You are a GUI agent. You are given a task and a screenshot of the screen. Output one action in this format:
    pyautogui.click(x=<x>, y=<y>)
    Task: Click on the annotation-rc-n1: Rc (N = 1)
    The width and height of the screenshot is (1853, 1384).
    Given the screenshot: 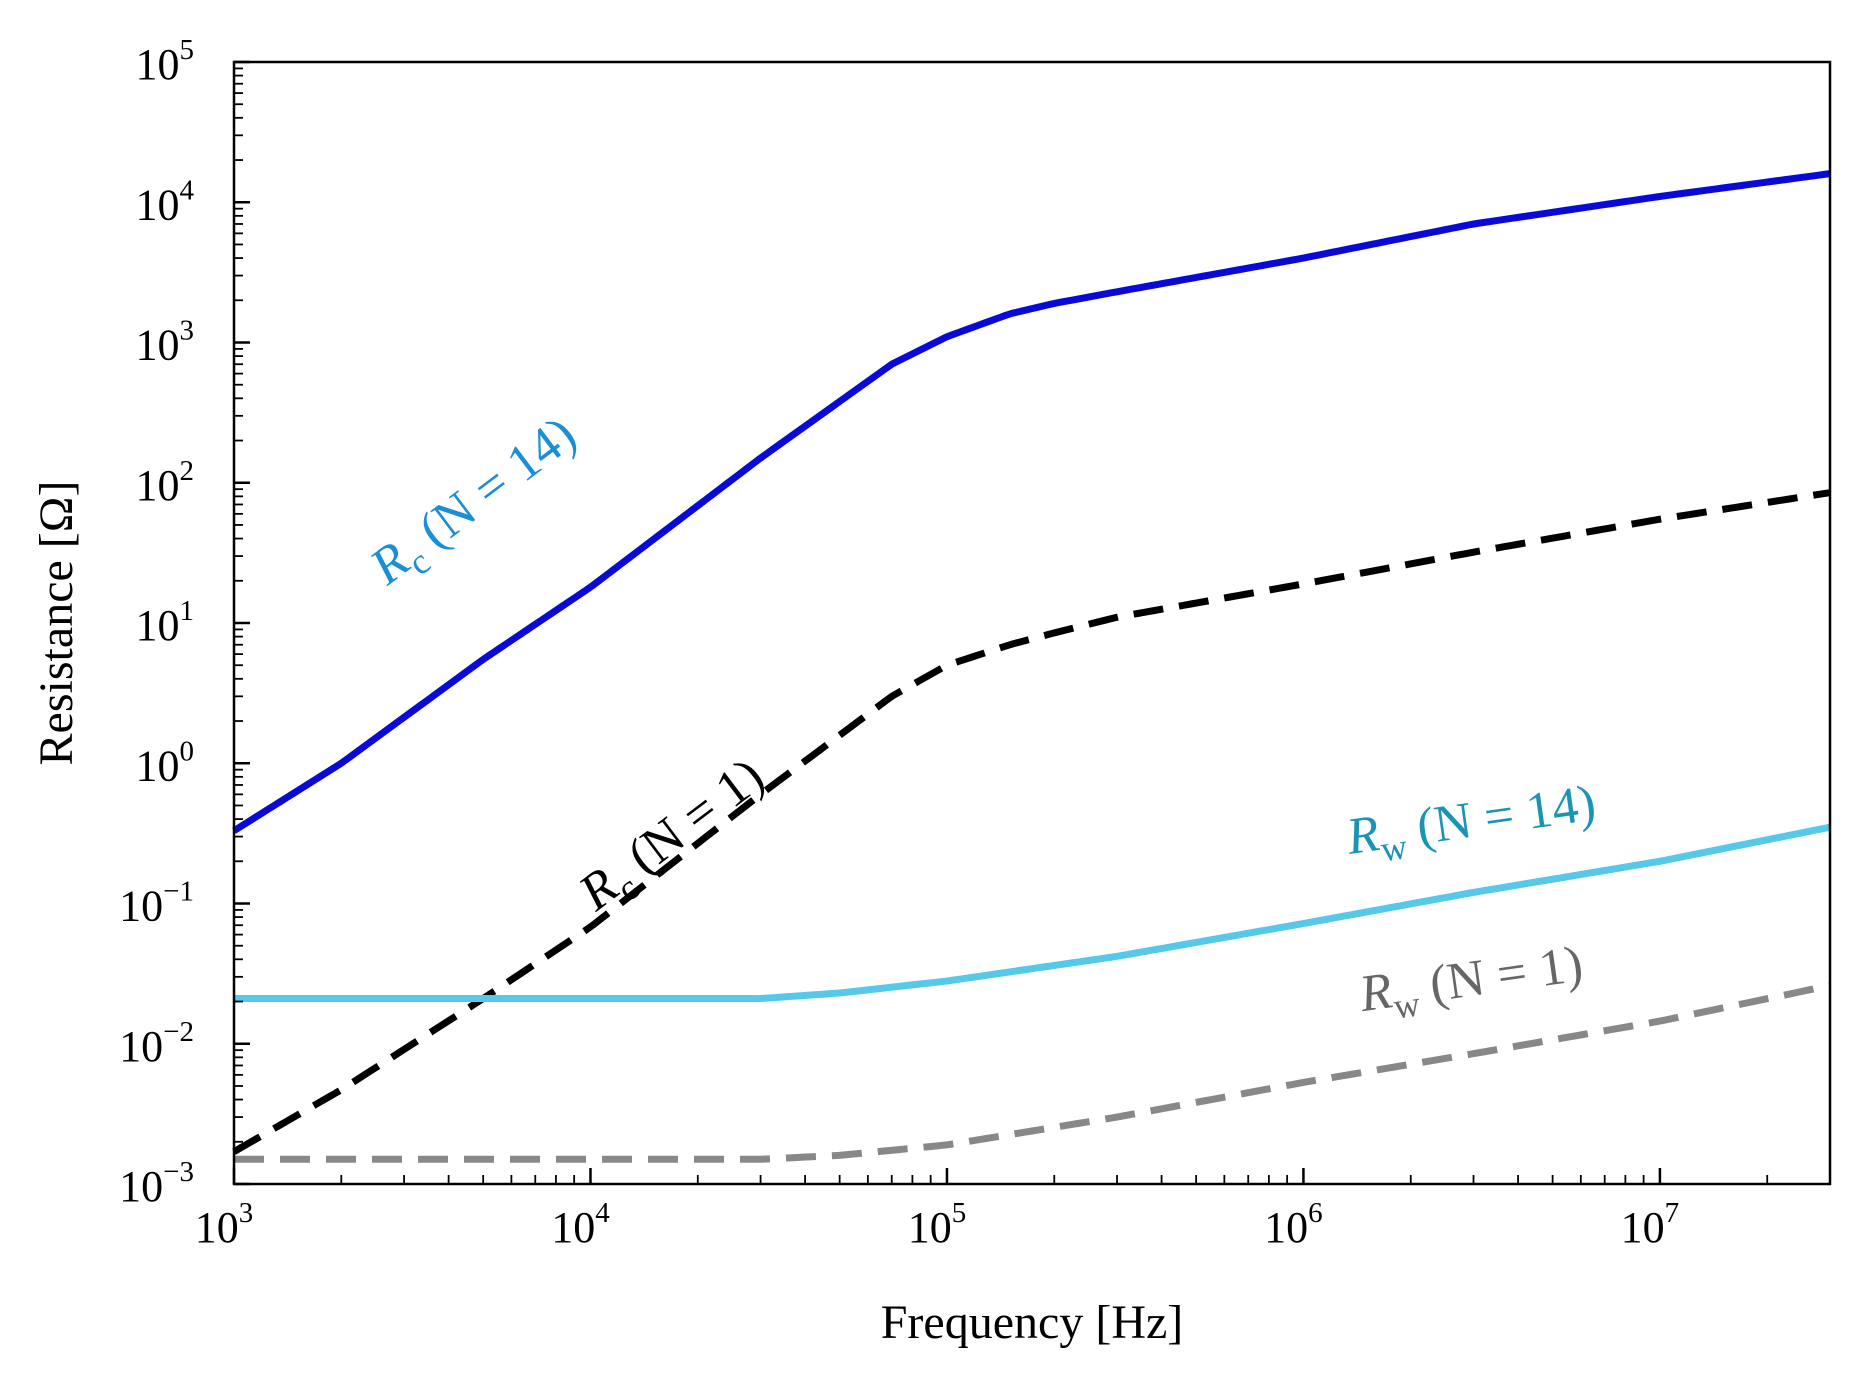 What is the action you would take?
    pyautogui.click(x=673, y=837)
    